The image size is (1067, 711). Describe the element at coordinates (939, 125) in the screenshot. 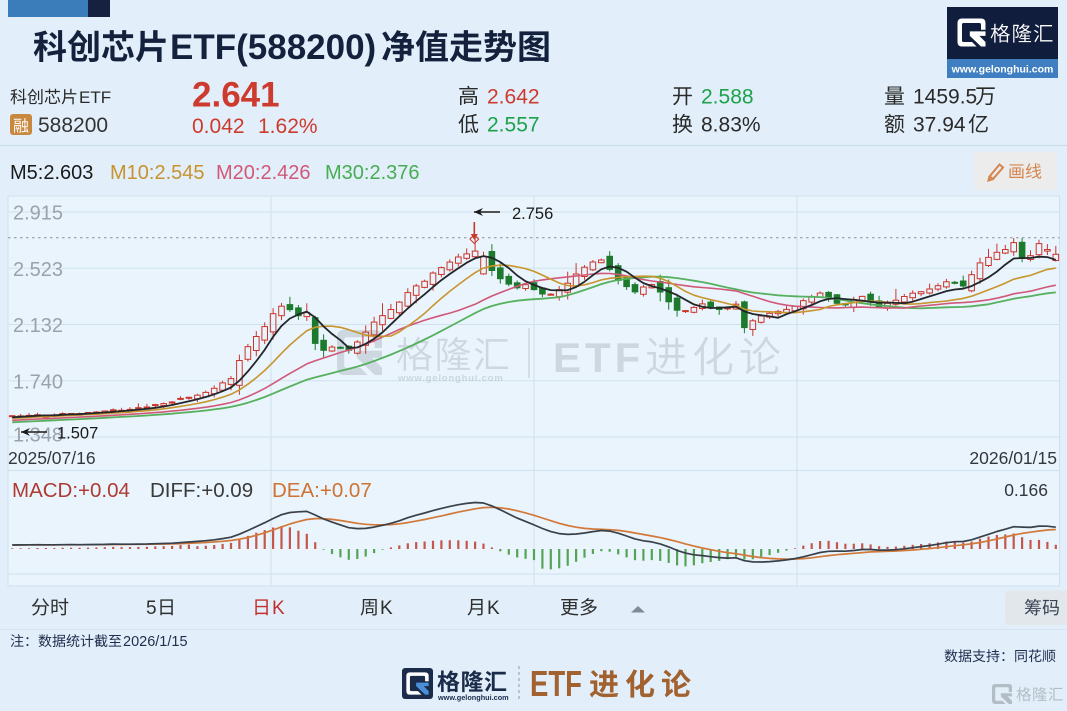

I see `svg-text: 37.94` at that location.